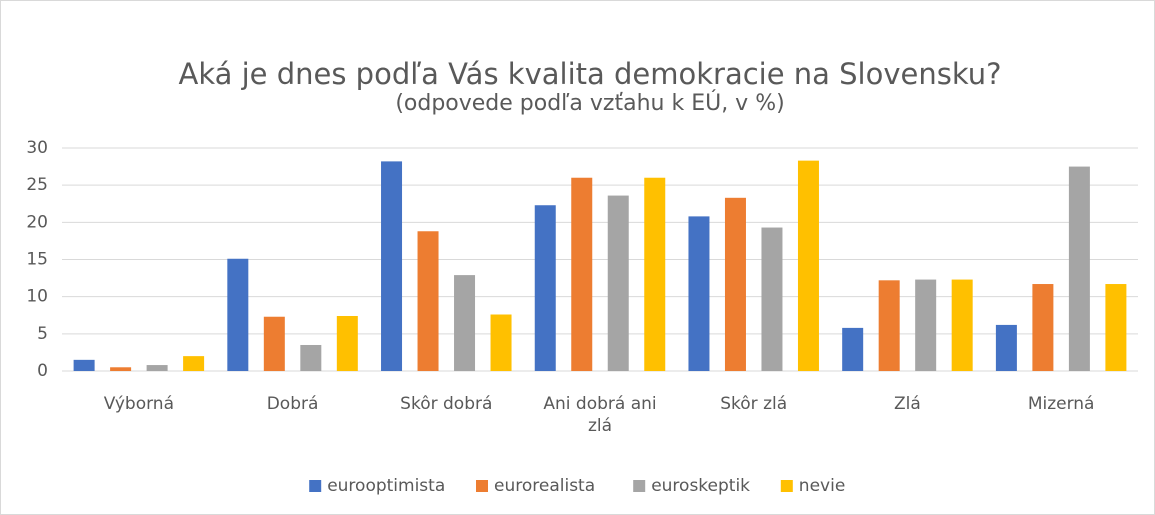  Describe the element at coordinates (907, 404) in the screenshot. I see `x-tick-label: Zlá` at that location.